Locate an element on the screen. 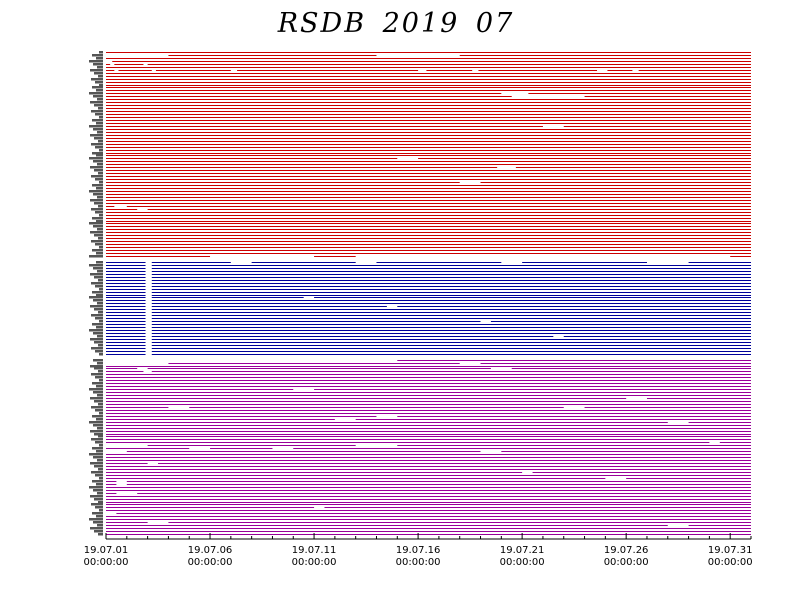  station-label-mark-g2-s2 is located at coordinates (96, 366).